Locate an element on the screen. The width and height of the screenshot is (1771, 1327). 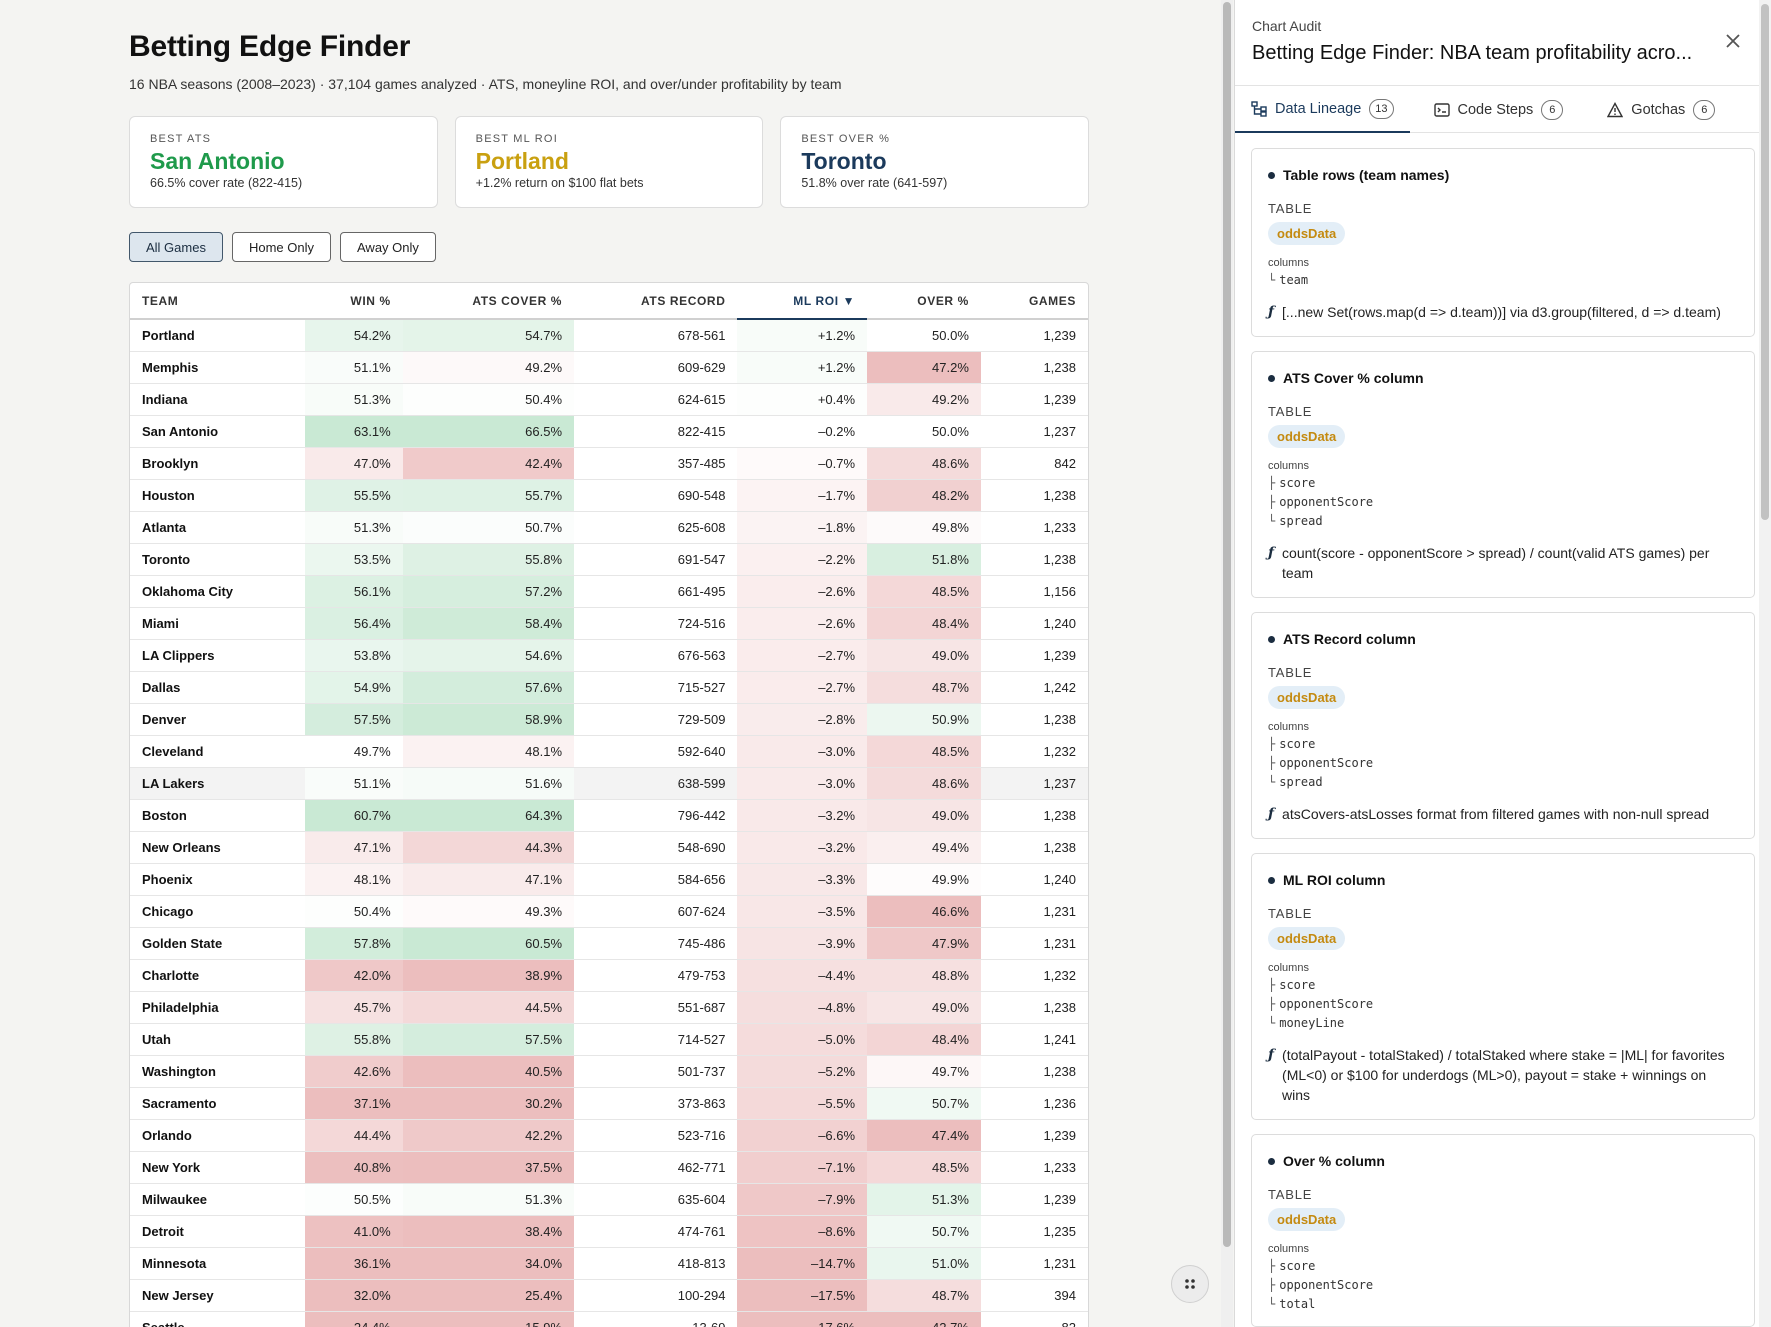
table-row: Detroit 41.0% 38.4% 474-761 –8.6% 50.7% 1,235 is located at coordinates (609, 1231).